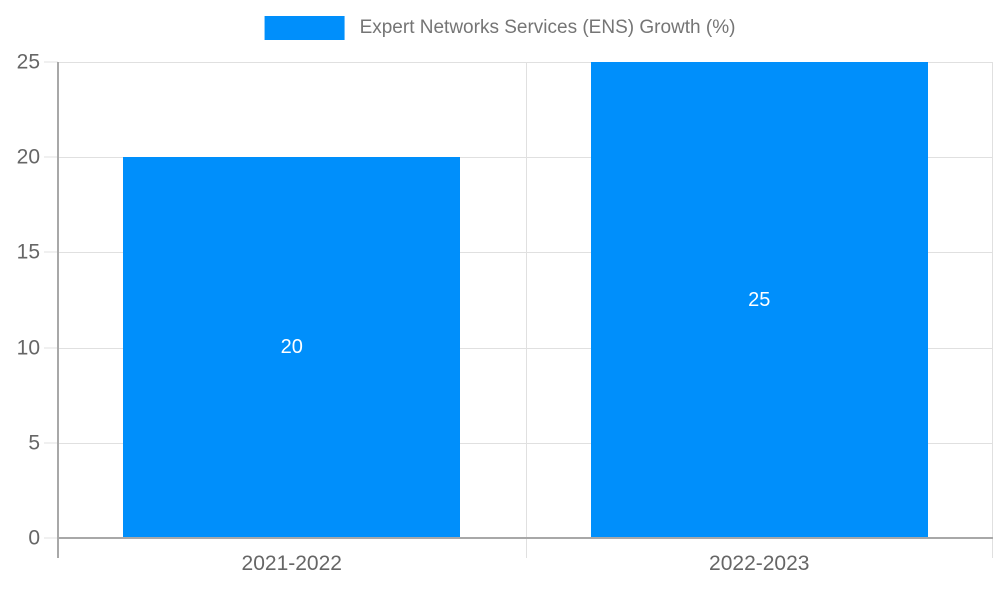 The image size is (1000, 600). What do you see at coordinates (759, 563) in the screenshot?
I see `x-tick-label: 2022-2023` at bounding box center [759, 563].